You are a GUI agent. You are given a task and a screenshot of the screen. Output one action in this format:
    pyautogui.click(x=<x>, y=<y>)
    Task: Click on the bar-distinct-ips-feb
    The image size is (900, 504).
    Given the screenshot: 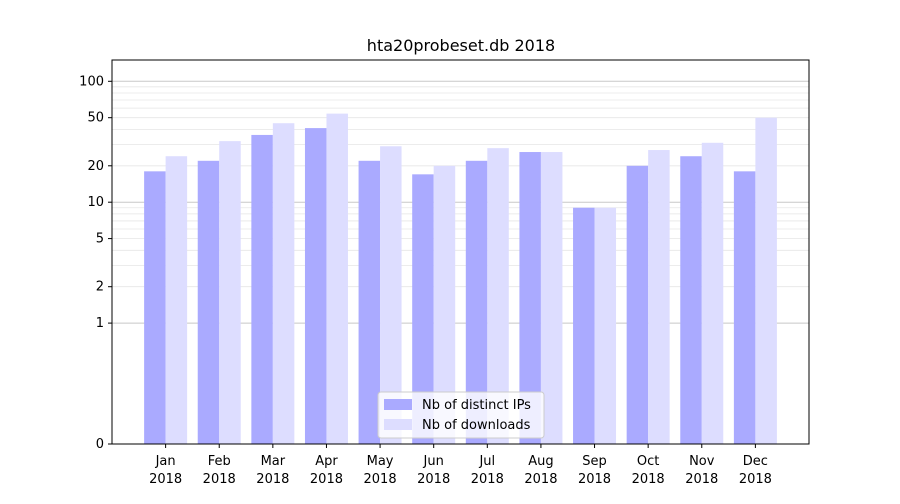 What is the action you would take?
    pyautogui.click(x=208, y=302)
    